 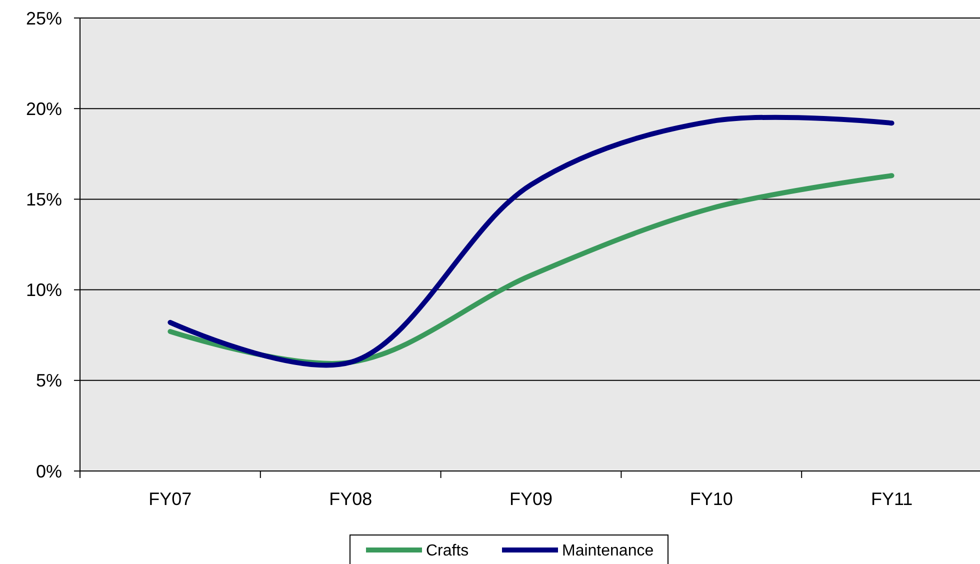 I want to click on x-tick-label: FY07, so click(x=170, y=499).